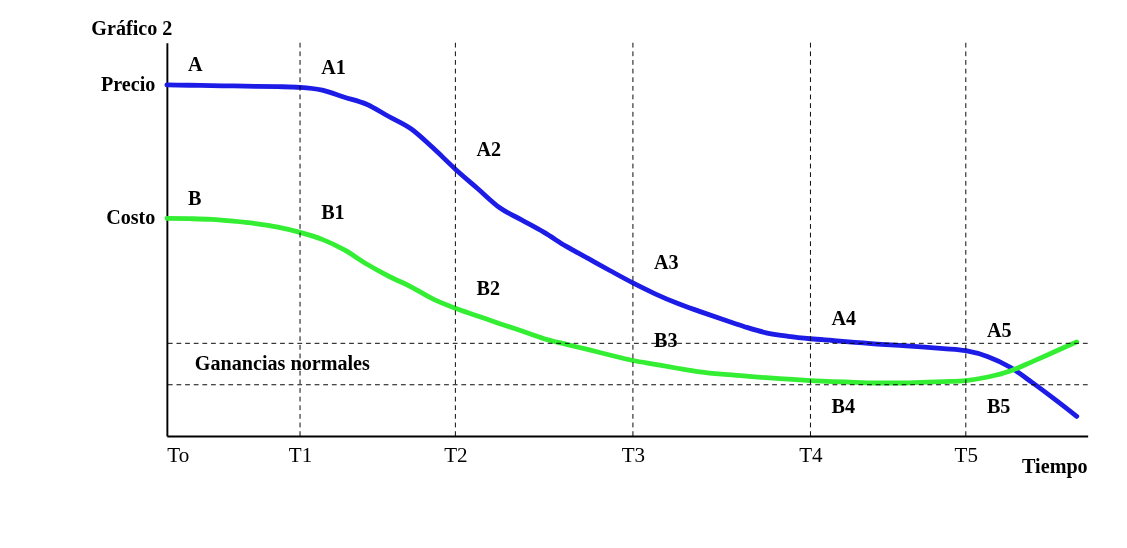 The height and width of the screenshot is (548, 1127). I want to click on x-tick-label: T1, so click(300, 455).